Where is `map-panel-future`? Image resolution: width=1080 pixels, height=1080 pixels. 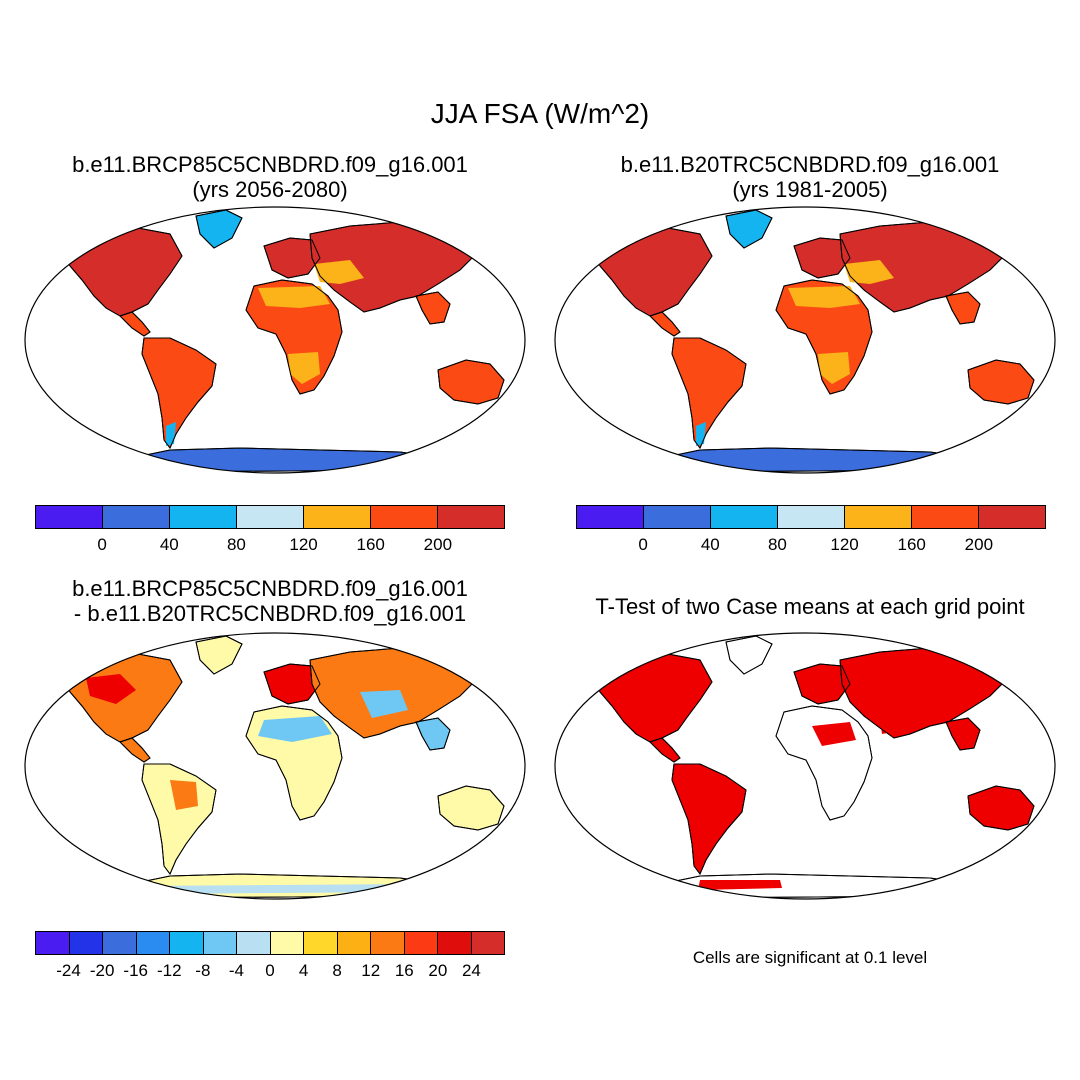 map-panel-future is located at coordinates (275, 340).